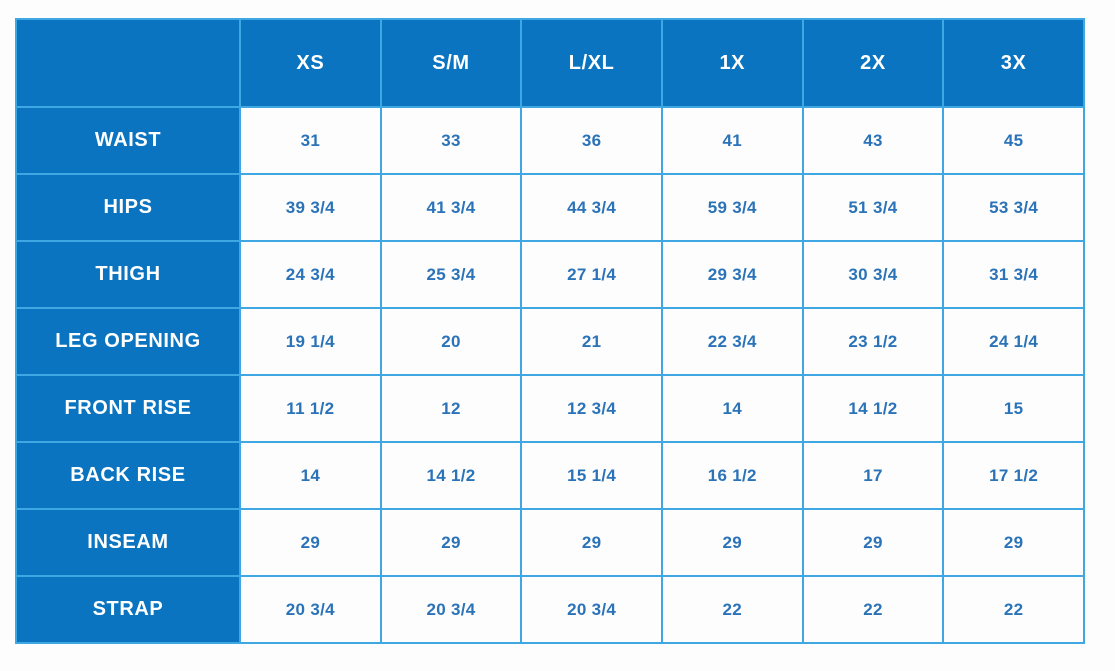 Image resolution: width=1115 pixels, height=671 pixels. What do you see at coordinates (451, 274) in the screenshot?
I see `cell-value: 25 3/4` at bounding box center [451, 274].